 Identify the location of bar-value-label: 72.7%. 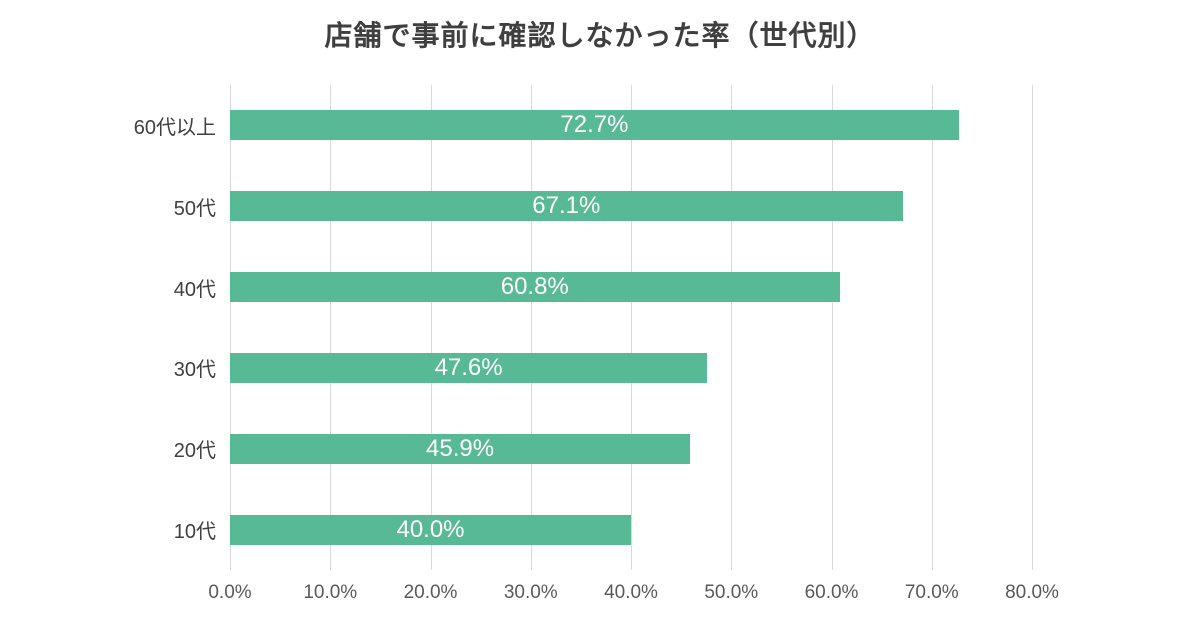
(594, 125).